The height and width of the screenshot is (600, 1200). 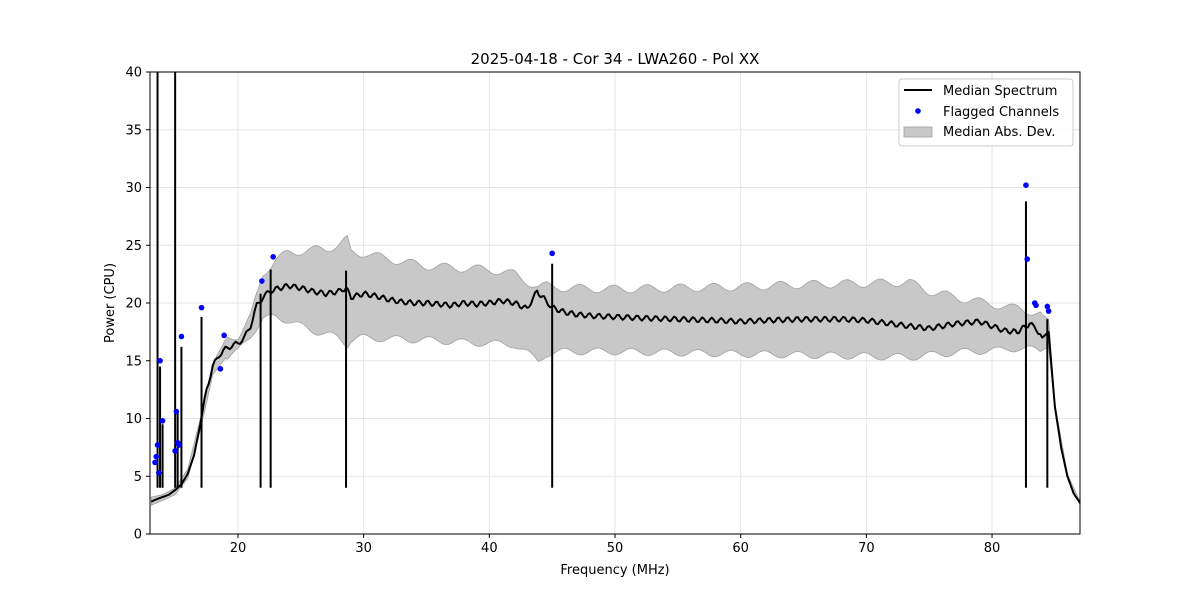 I want to click on legend-mad-swatch, so click(x=918, y=132).